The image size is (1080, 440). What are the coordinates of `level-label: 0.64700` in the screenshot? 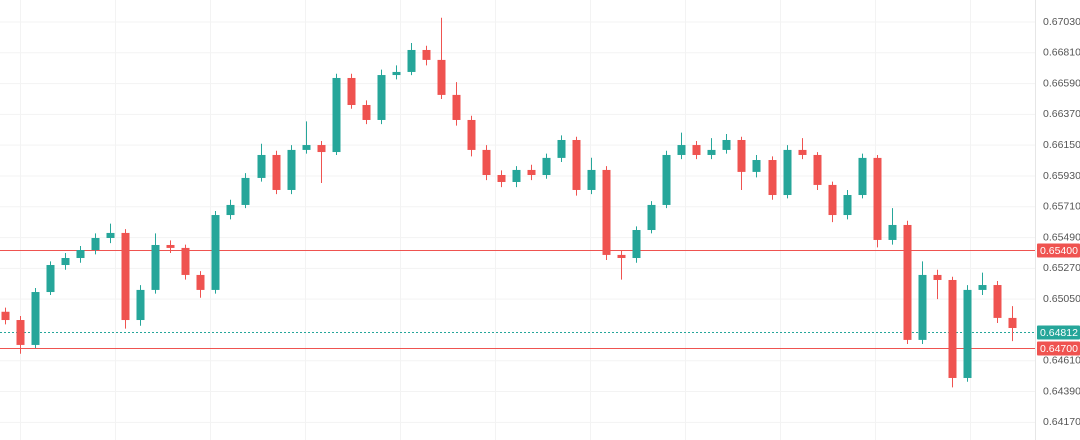 It's located at (1059, 349).